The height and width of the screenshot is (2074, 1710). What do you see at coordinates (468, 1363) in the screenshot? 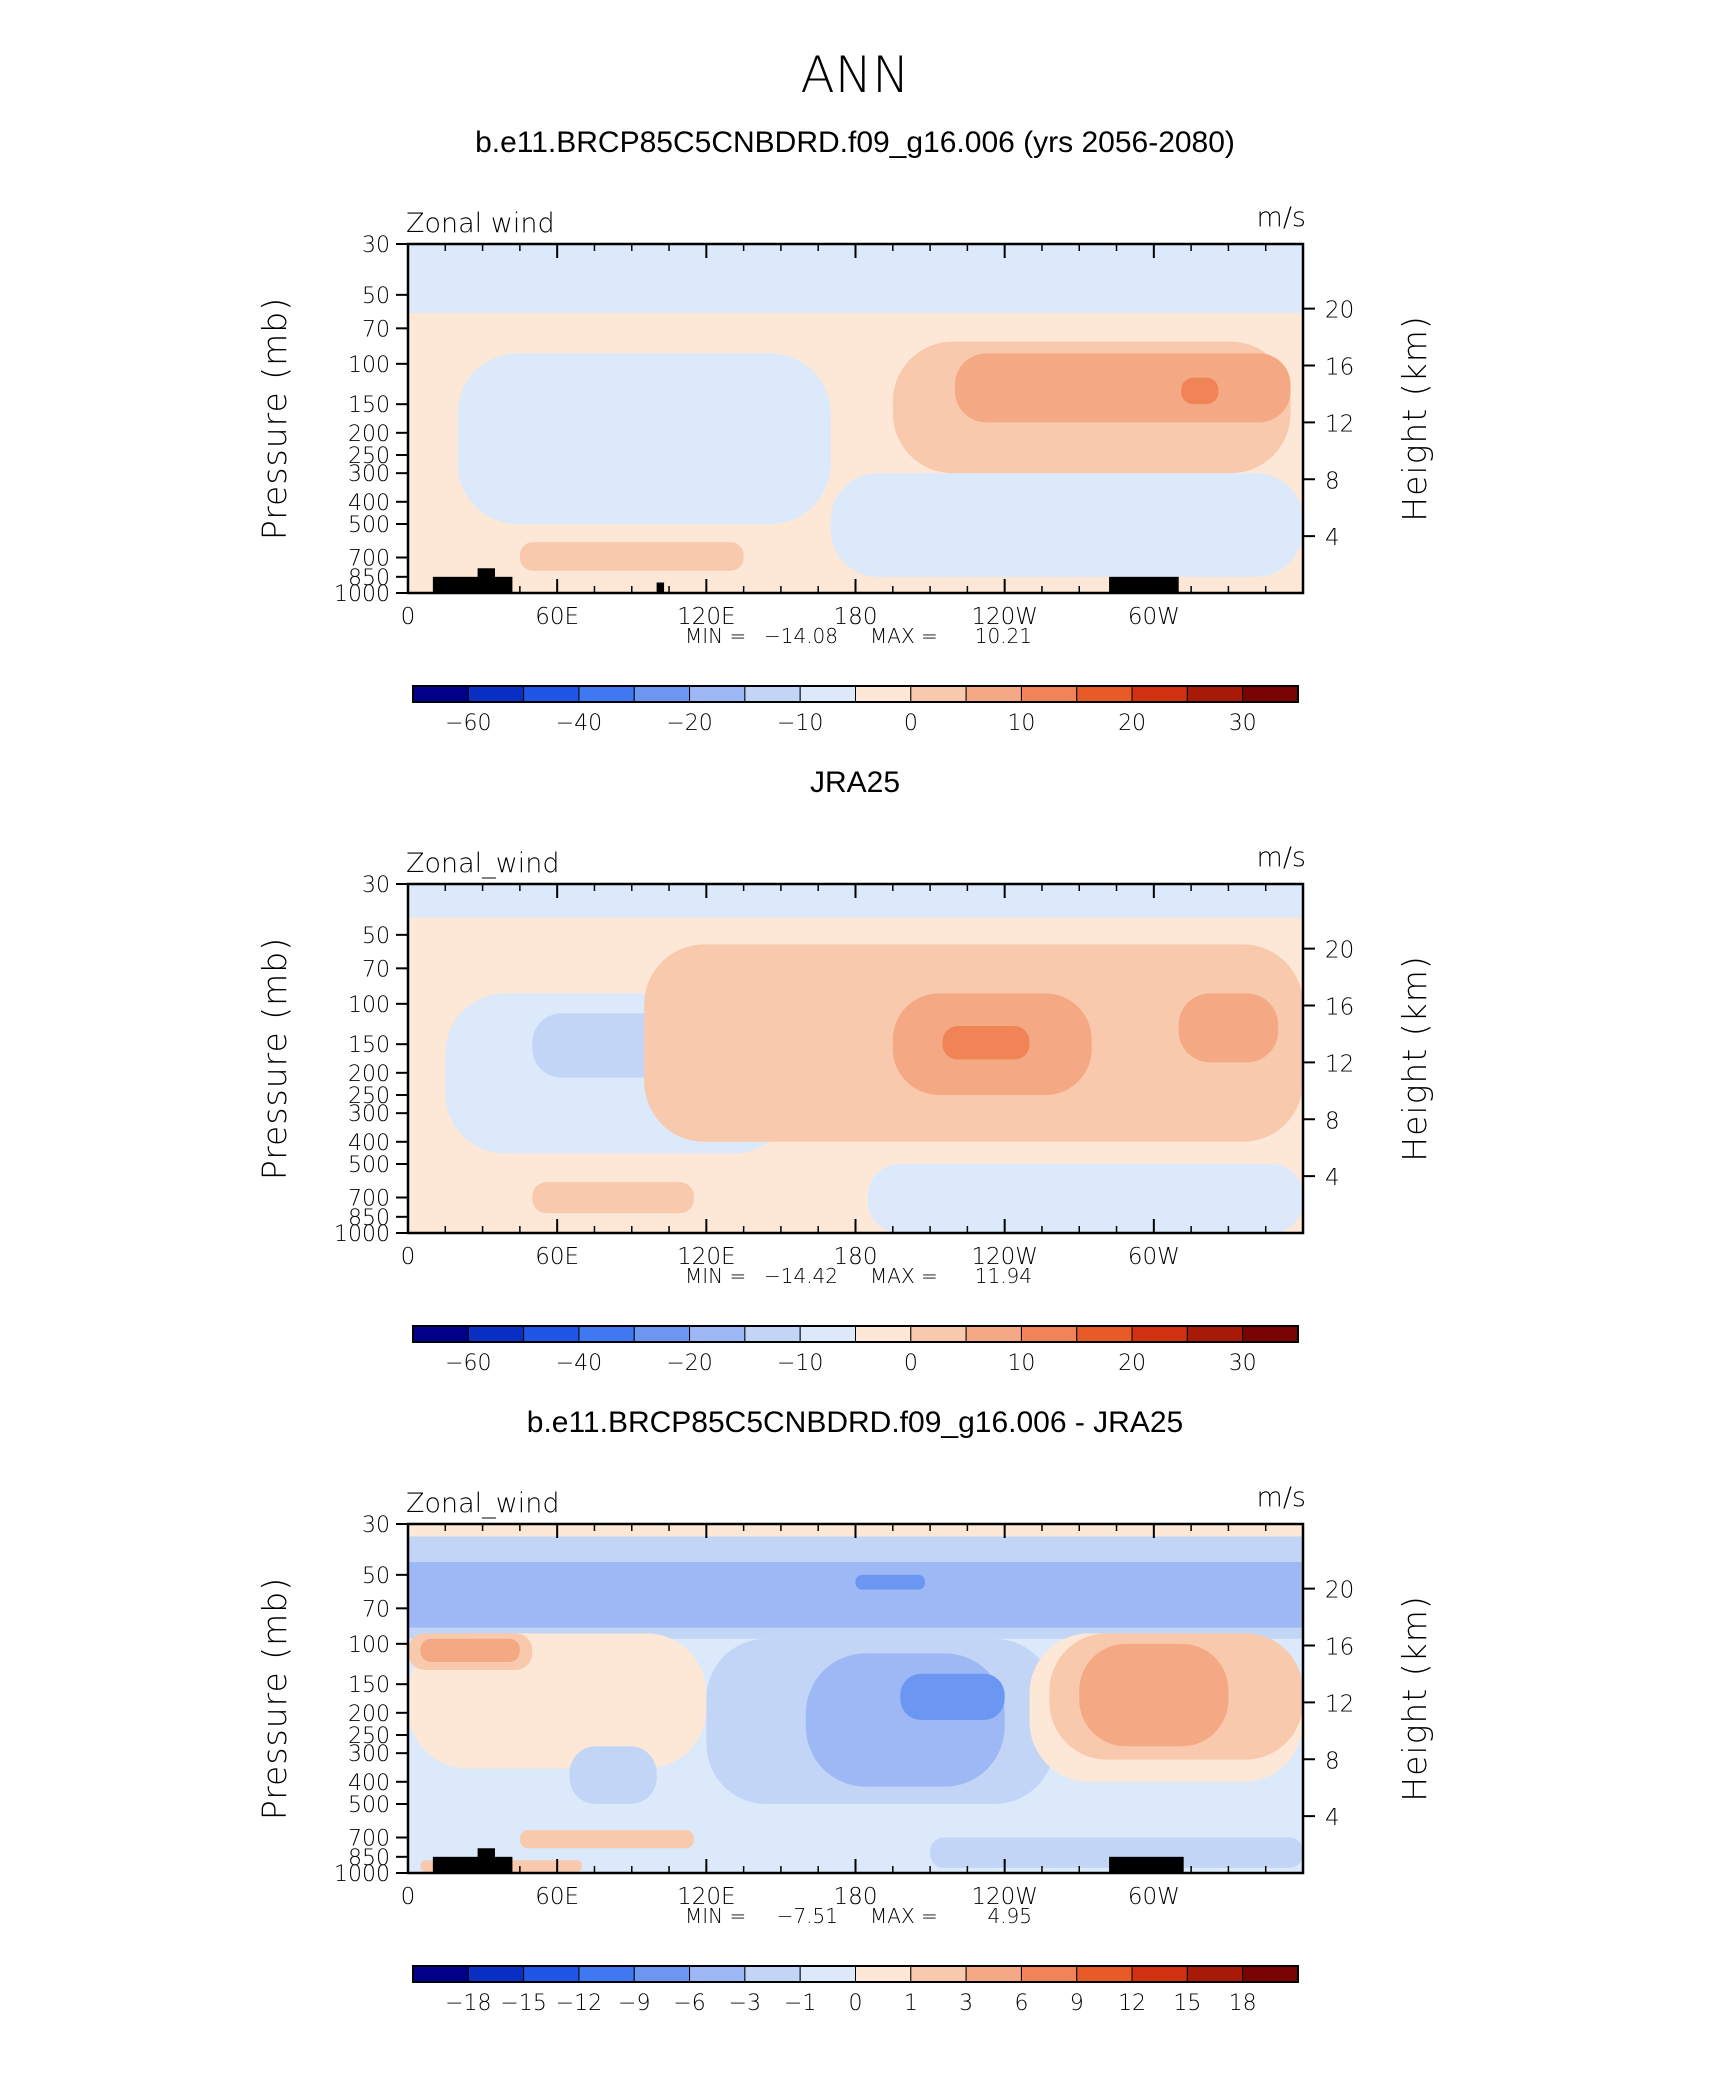
I see `colorbar-label: −60` at bounding box center [468, 1363].